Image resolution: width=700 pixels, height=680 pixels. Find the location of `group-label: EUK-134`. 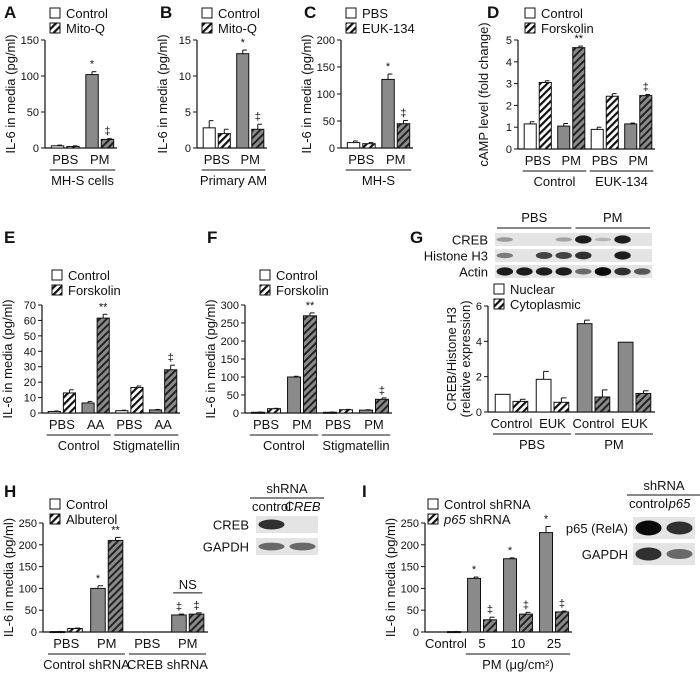

group-label: EUK-134 is located at coordinates (621, 181).